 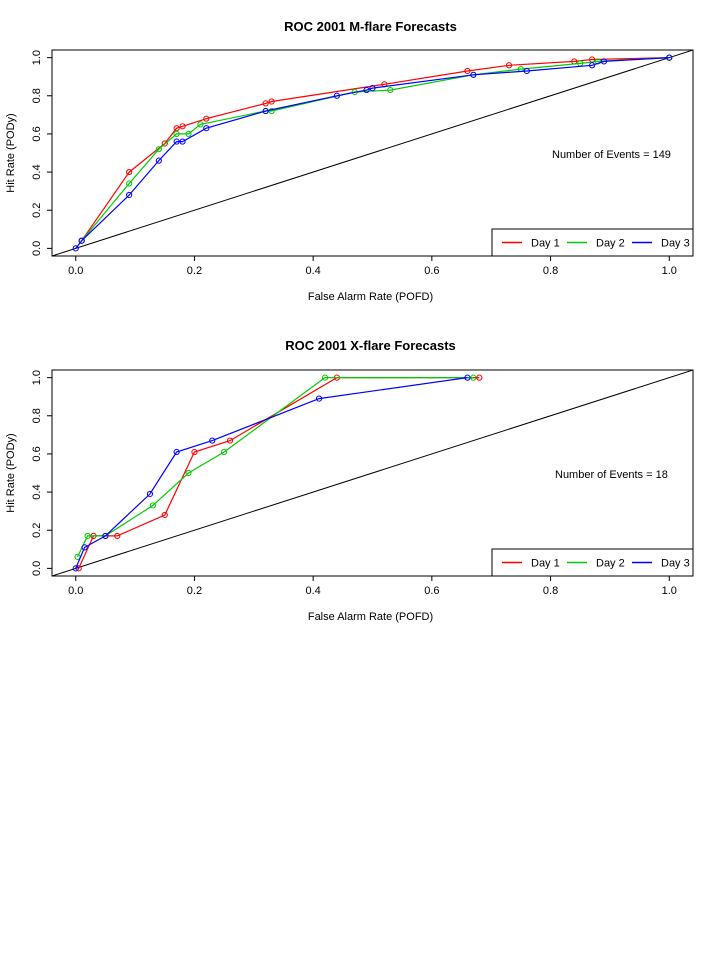 What do you see at coordinates (611, 155) in the screenshot?
I see `number-of-events-annotation: Number of Events = 149` at bounding box center [611, 155].